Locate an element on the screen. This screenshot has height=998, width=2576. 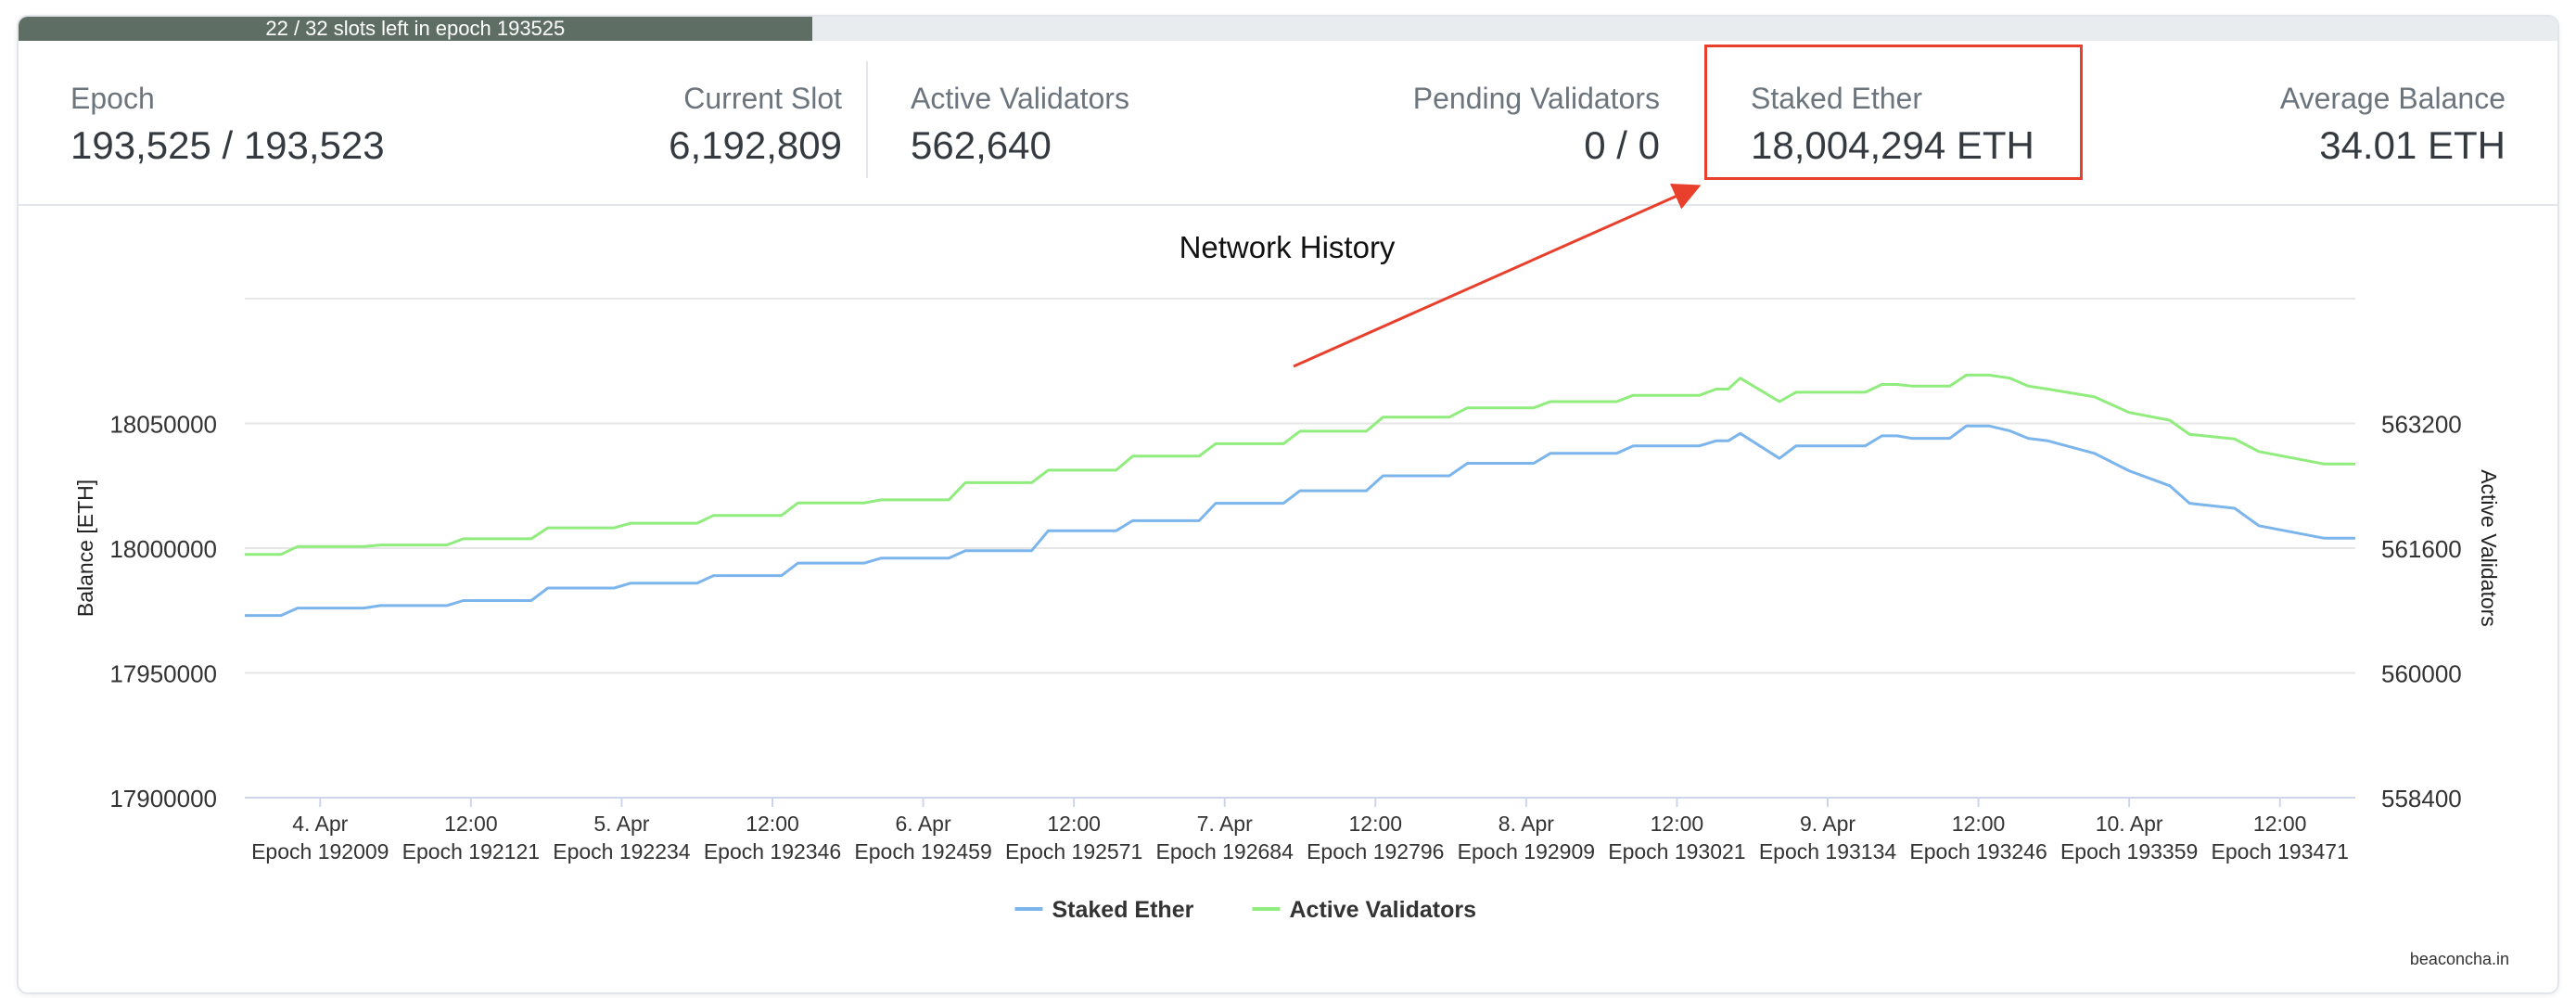
stat-epoch-label: Epoch is located at coordinates (112, 98).